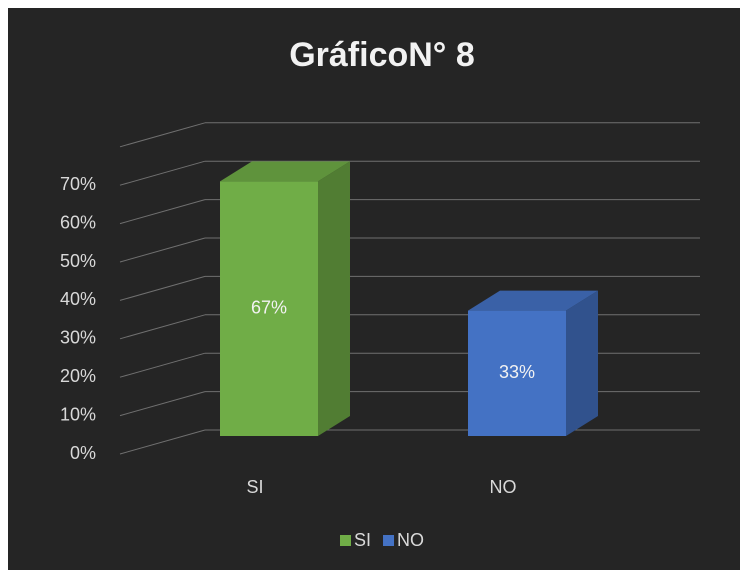 The height and width of the screenshot is (578, 748). Describe the element at coordinates (78, 414) in the screenshot. I see `y-tick-label: 10%` at that location.